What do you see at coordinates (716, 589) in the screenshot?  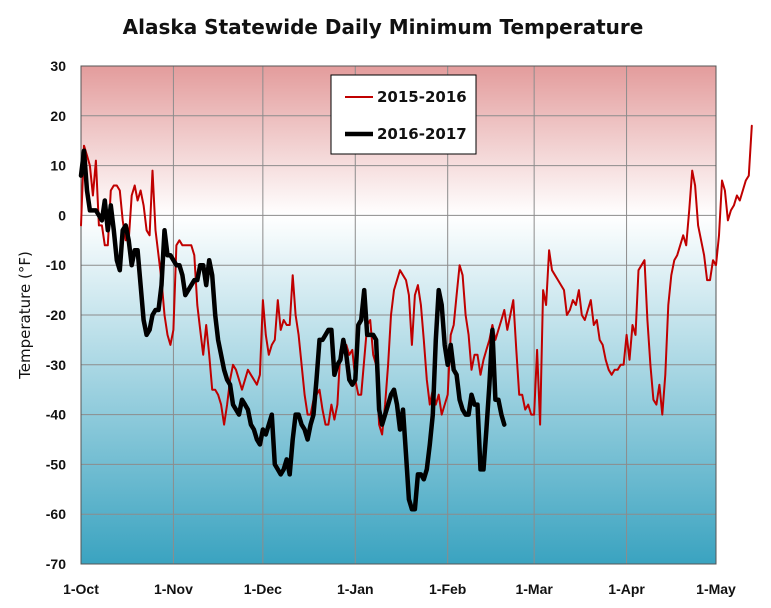 I see `x-tick-label: 1-May` at bounding box center [716, 589].